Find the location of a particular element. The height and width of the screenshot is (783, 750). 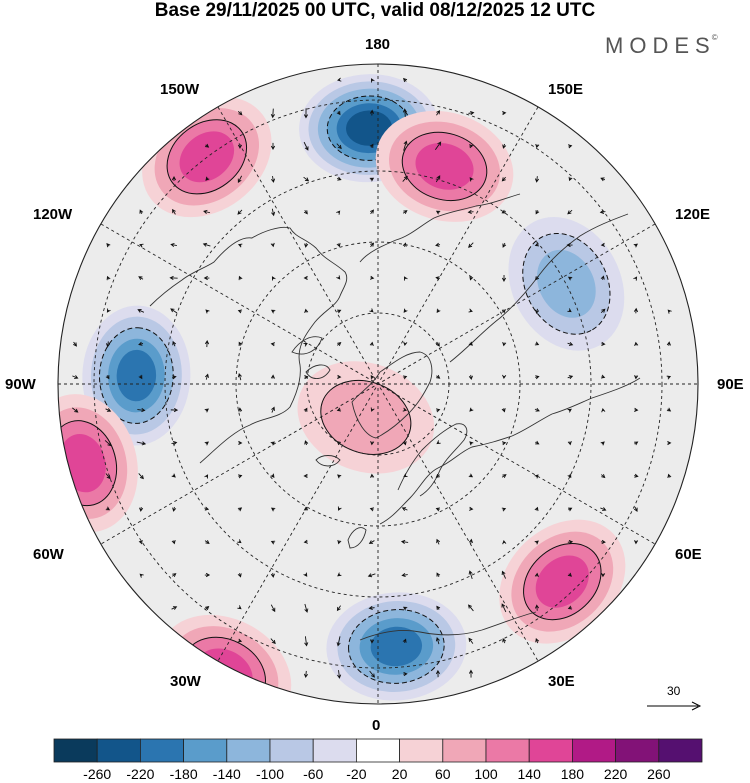

colorbar-tick-label: -180 is located at coordinates (183, 774).